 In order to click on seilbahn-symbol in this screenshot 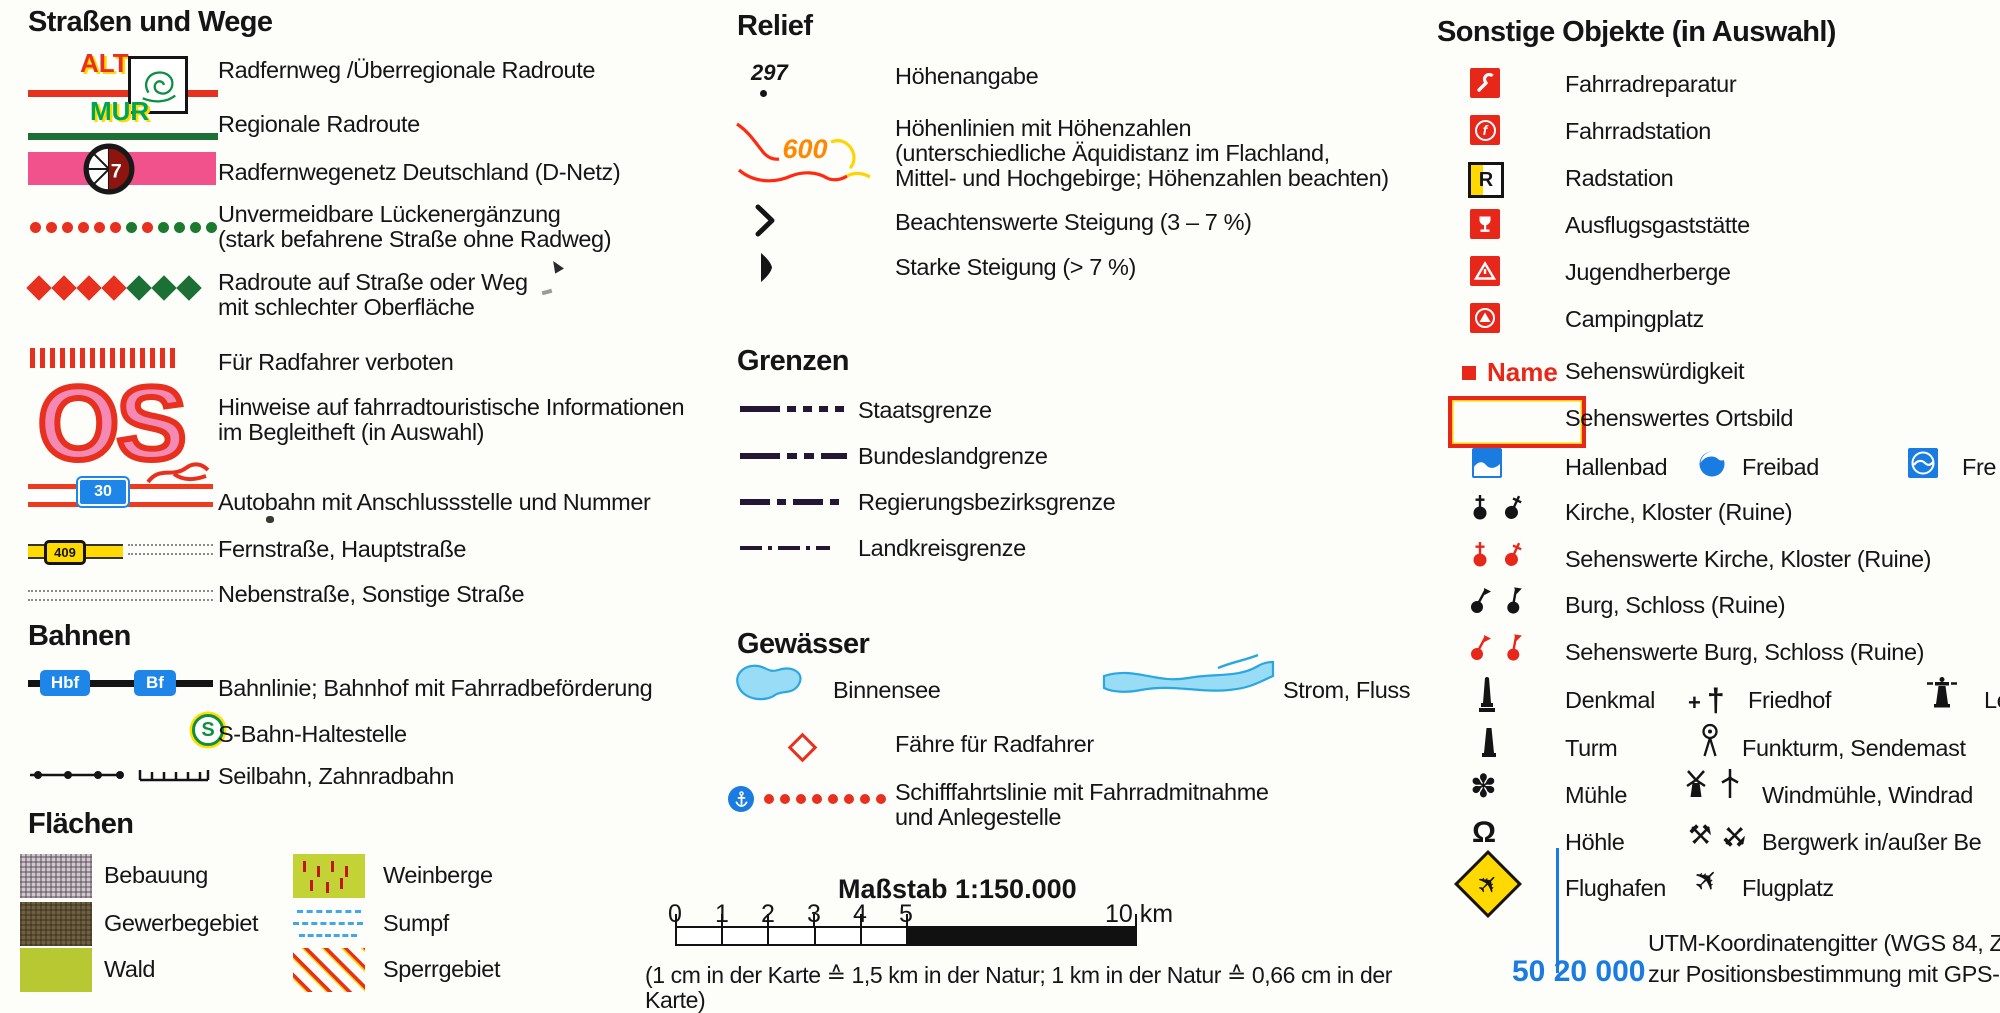, I will do `click(119, 778)`.